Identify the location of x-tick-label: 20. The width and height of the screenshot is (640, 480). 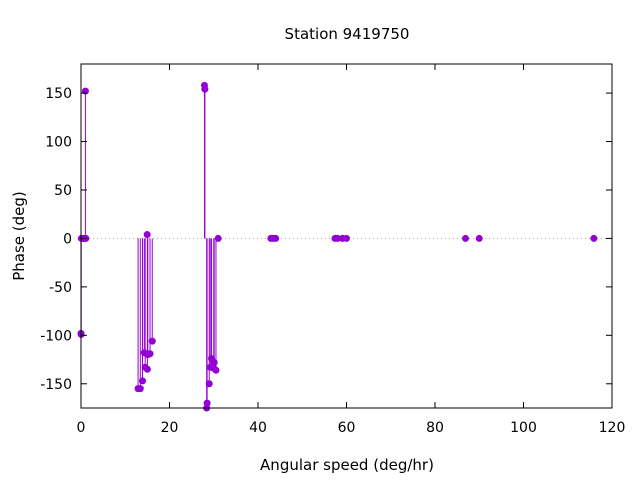
(170, 428).